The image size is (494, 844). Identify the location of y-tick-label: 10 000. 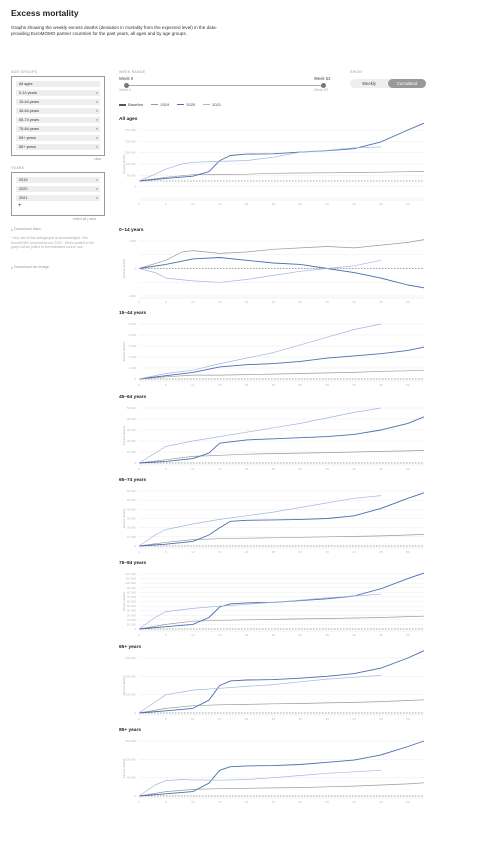
(132, 452).